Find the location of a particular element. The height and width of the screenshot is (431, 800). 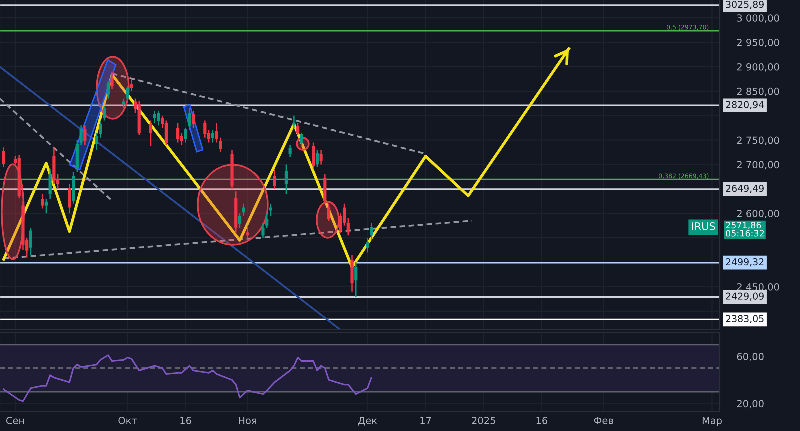

line-series is located at coordinates (187, 378).